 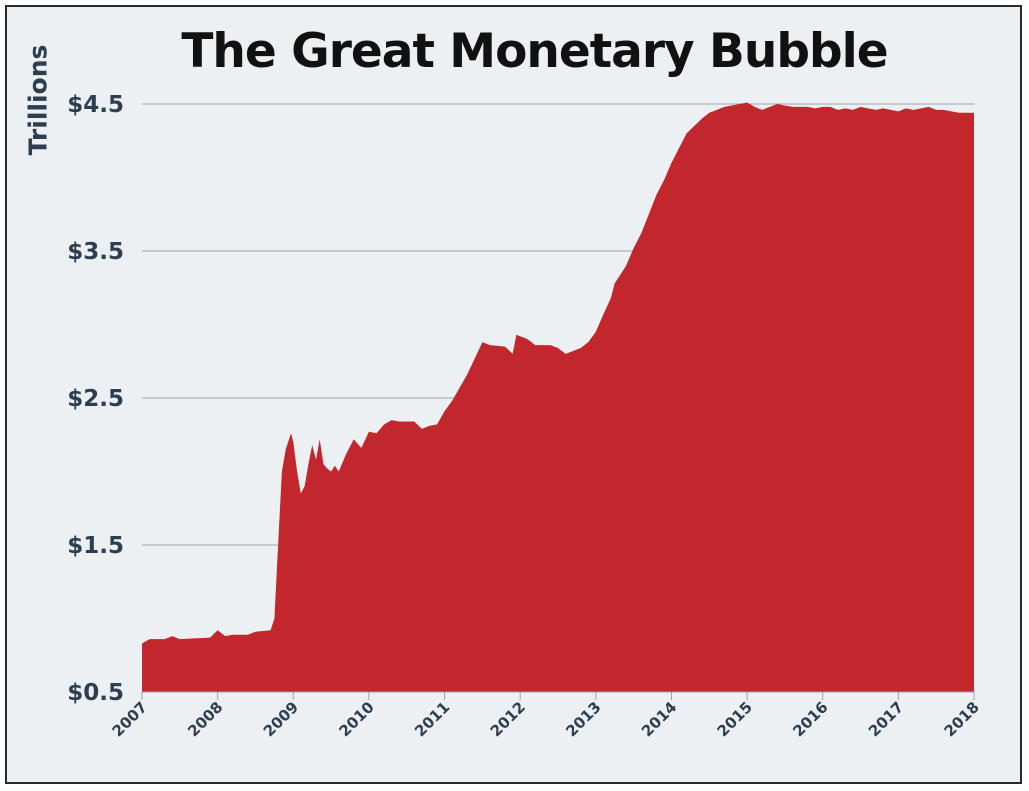 I want to click on x-tick-label: 2018, so click(x=962, y=719).